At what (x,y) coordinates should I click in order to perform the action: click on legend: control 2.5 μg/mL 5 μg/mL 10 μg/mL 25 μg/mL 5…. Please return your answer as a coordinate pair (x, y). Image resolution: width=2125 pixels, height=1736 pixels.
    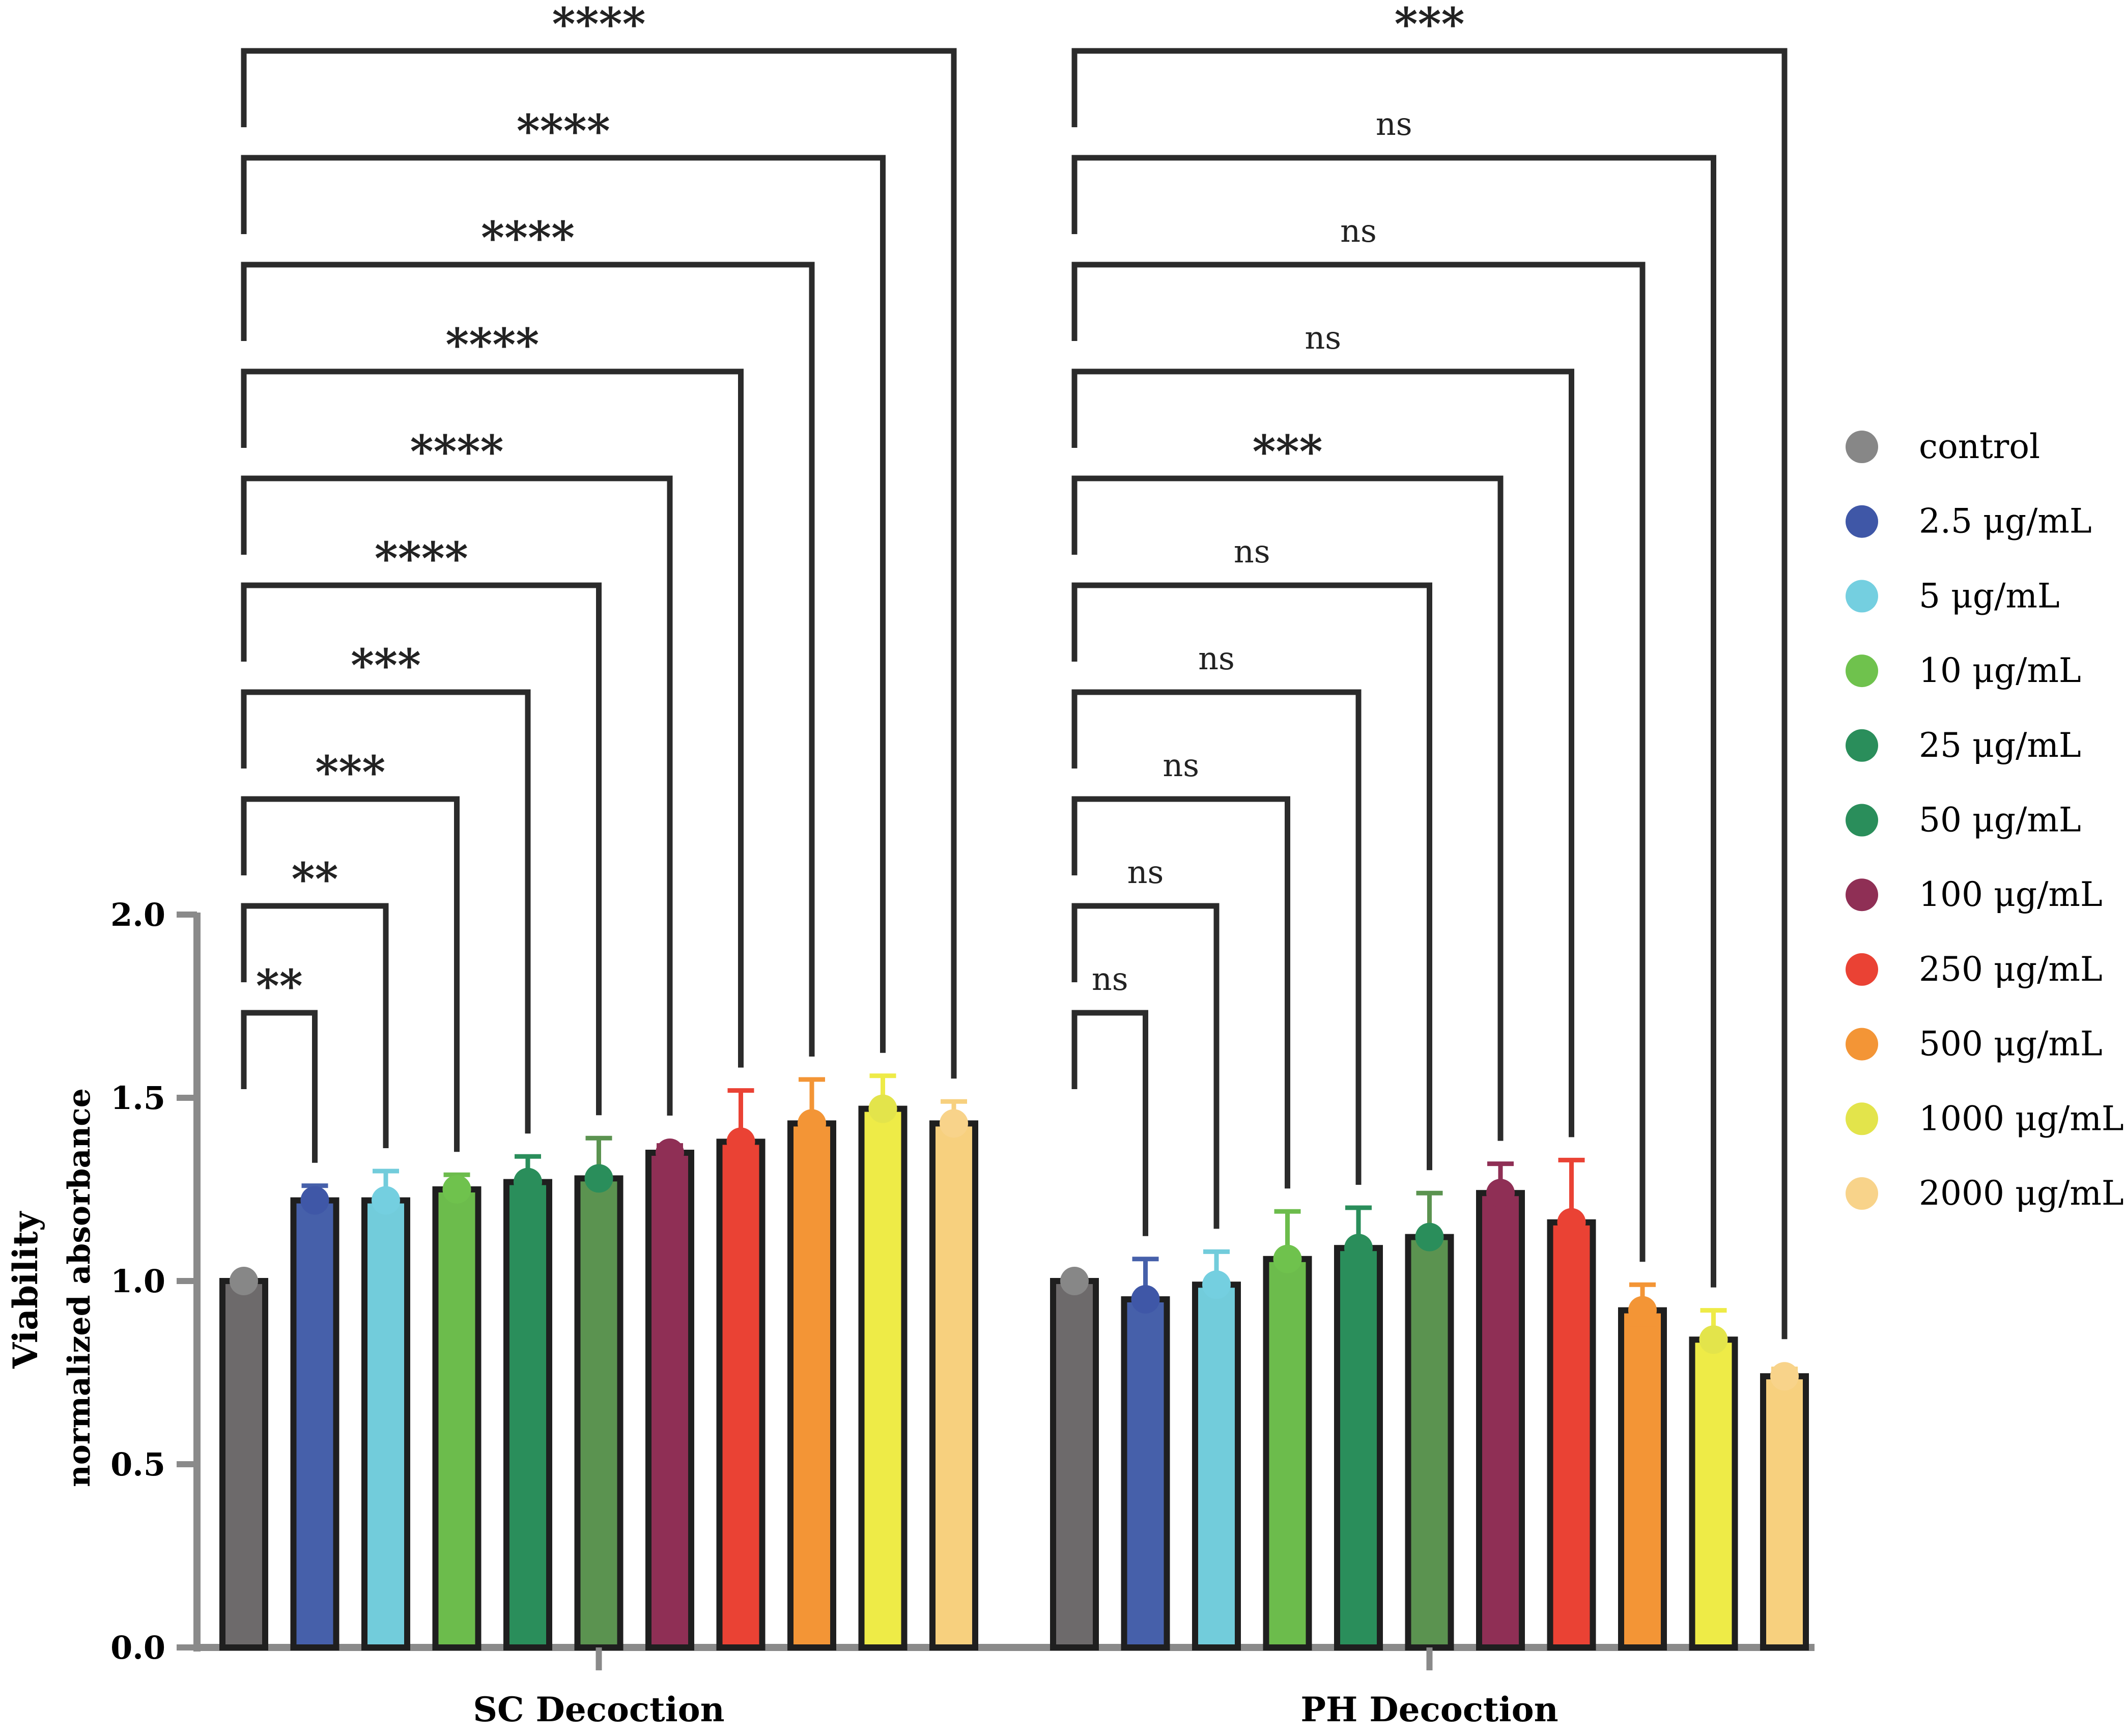
    Looking at the image, I should click on (1985, 820).